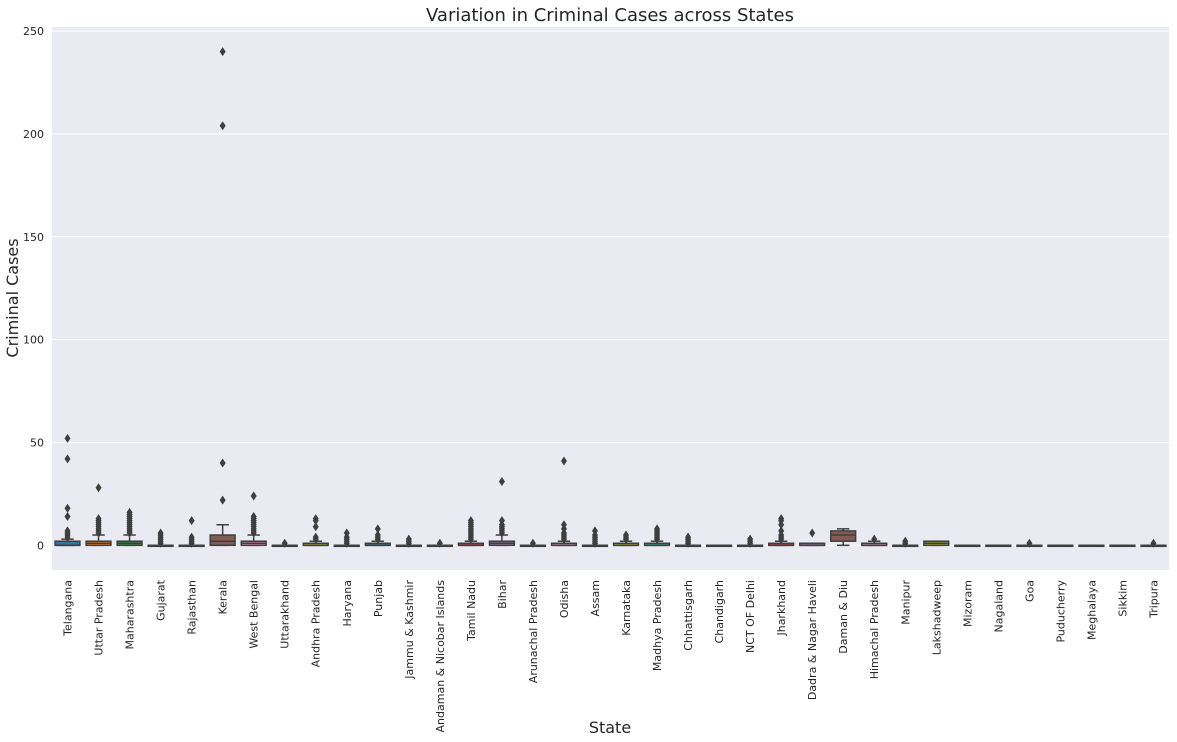  What do you see at coordinates (533, 631) in the screenshot?
I see `x-tick-label: Arunachal Pradesh` at bounding box center [533, 631].